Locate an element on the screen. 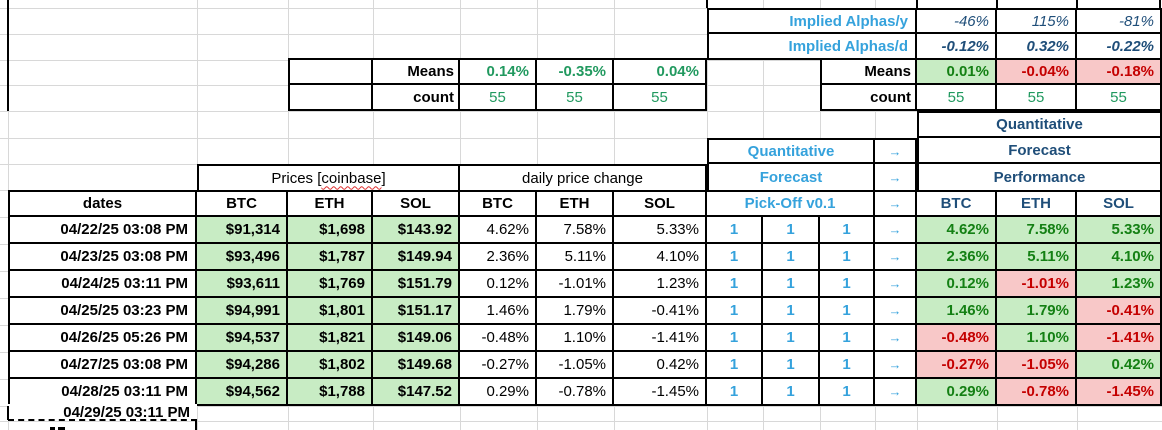 Image resolution: width=1162 pixels, height=430 pixels. cell-implied-d-sol: -0.22% is located at coordinates (1119, 47).